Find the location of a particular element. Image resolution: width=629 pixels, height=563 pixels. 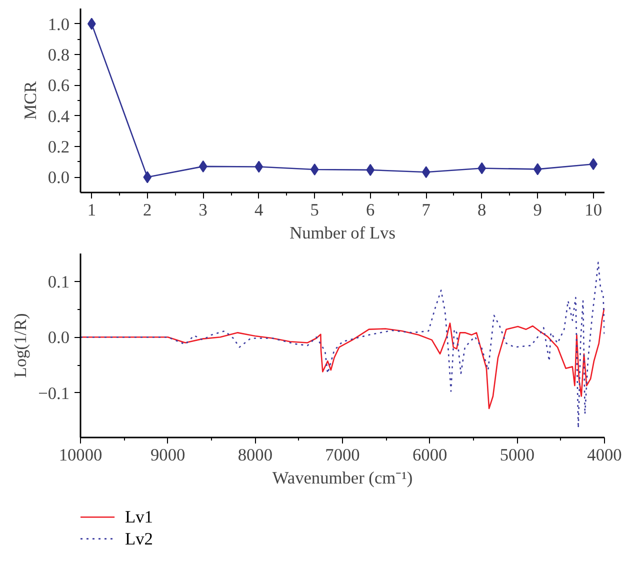

x-tick-label: 5000 is located at coordinates (517, 455).